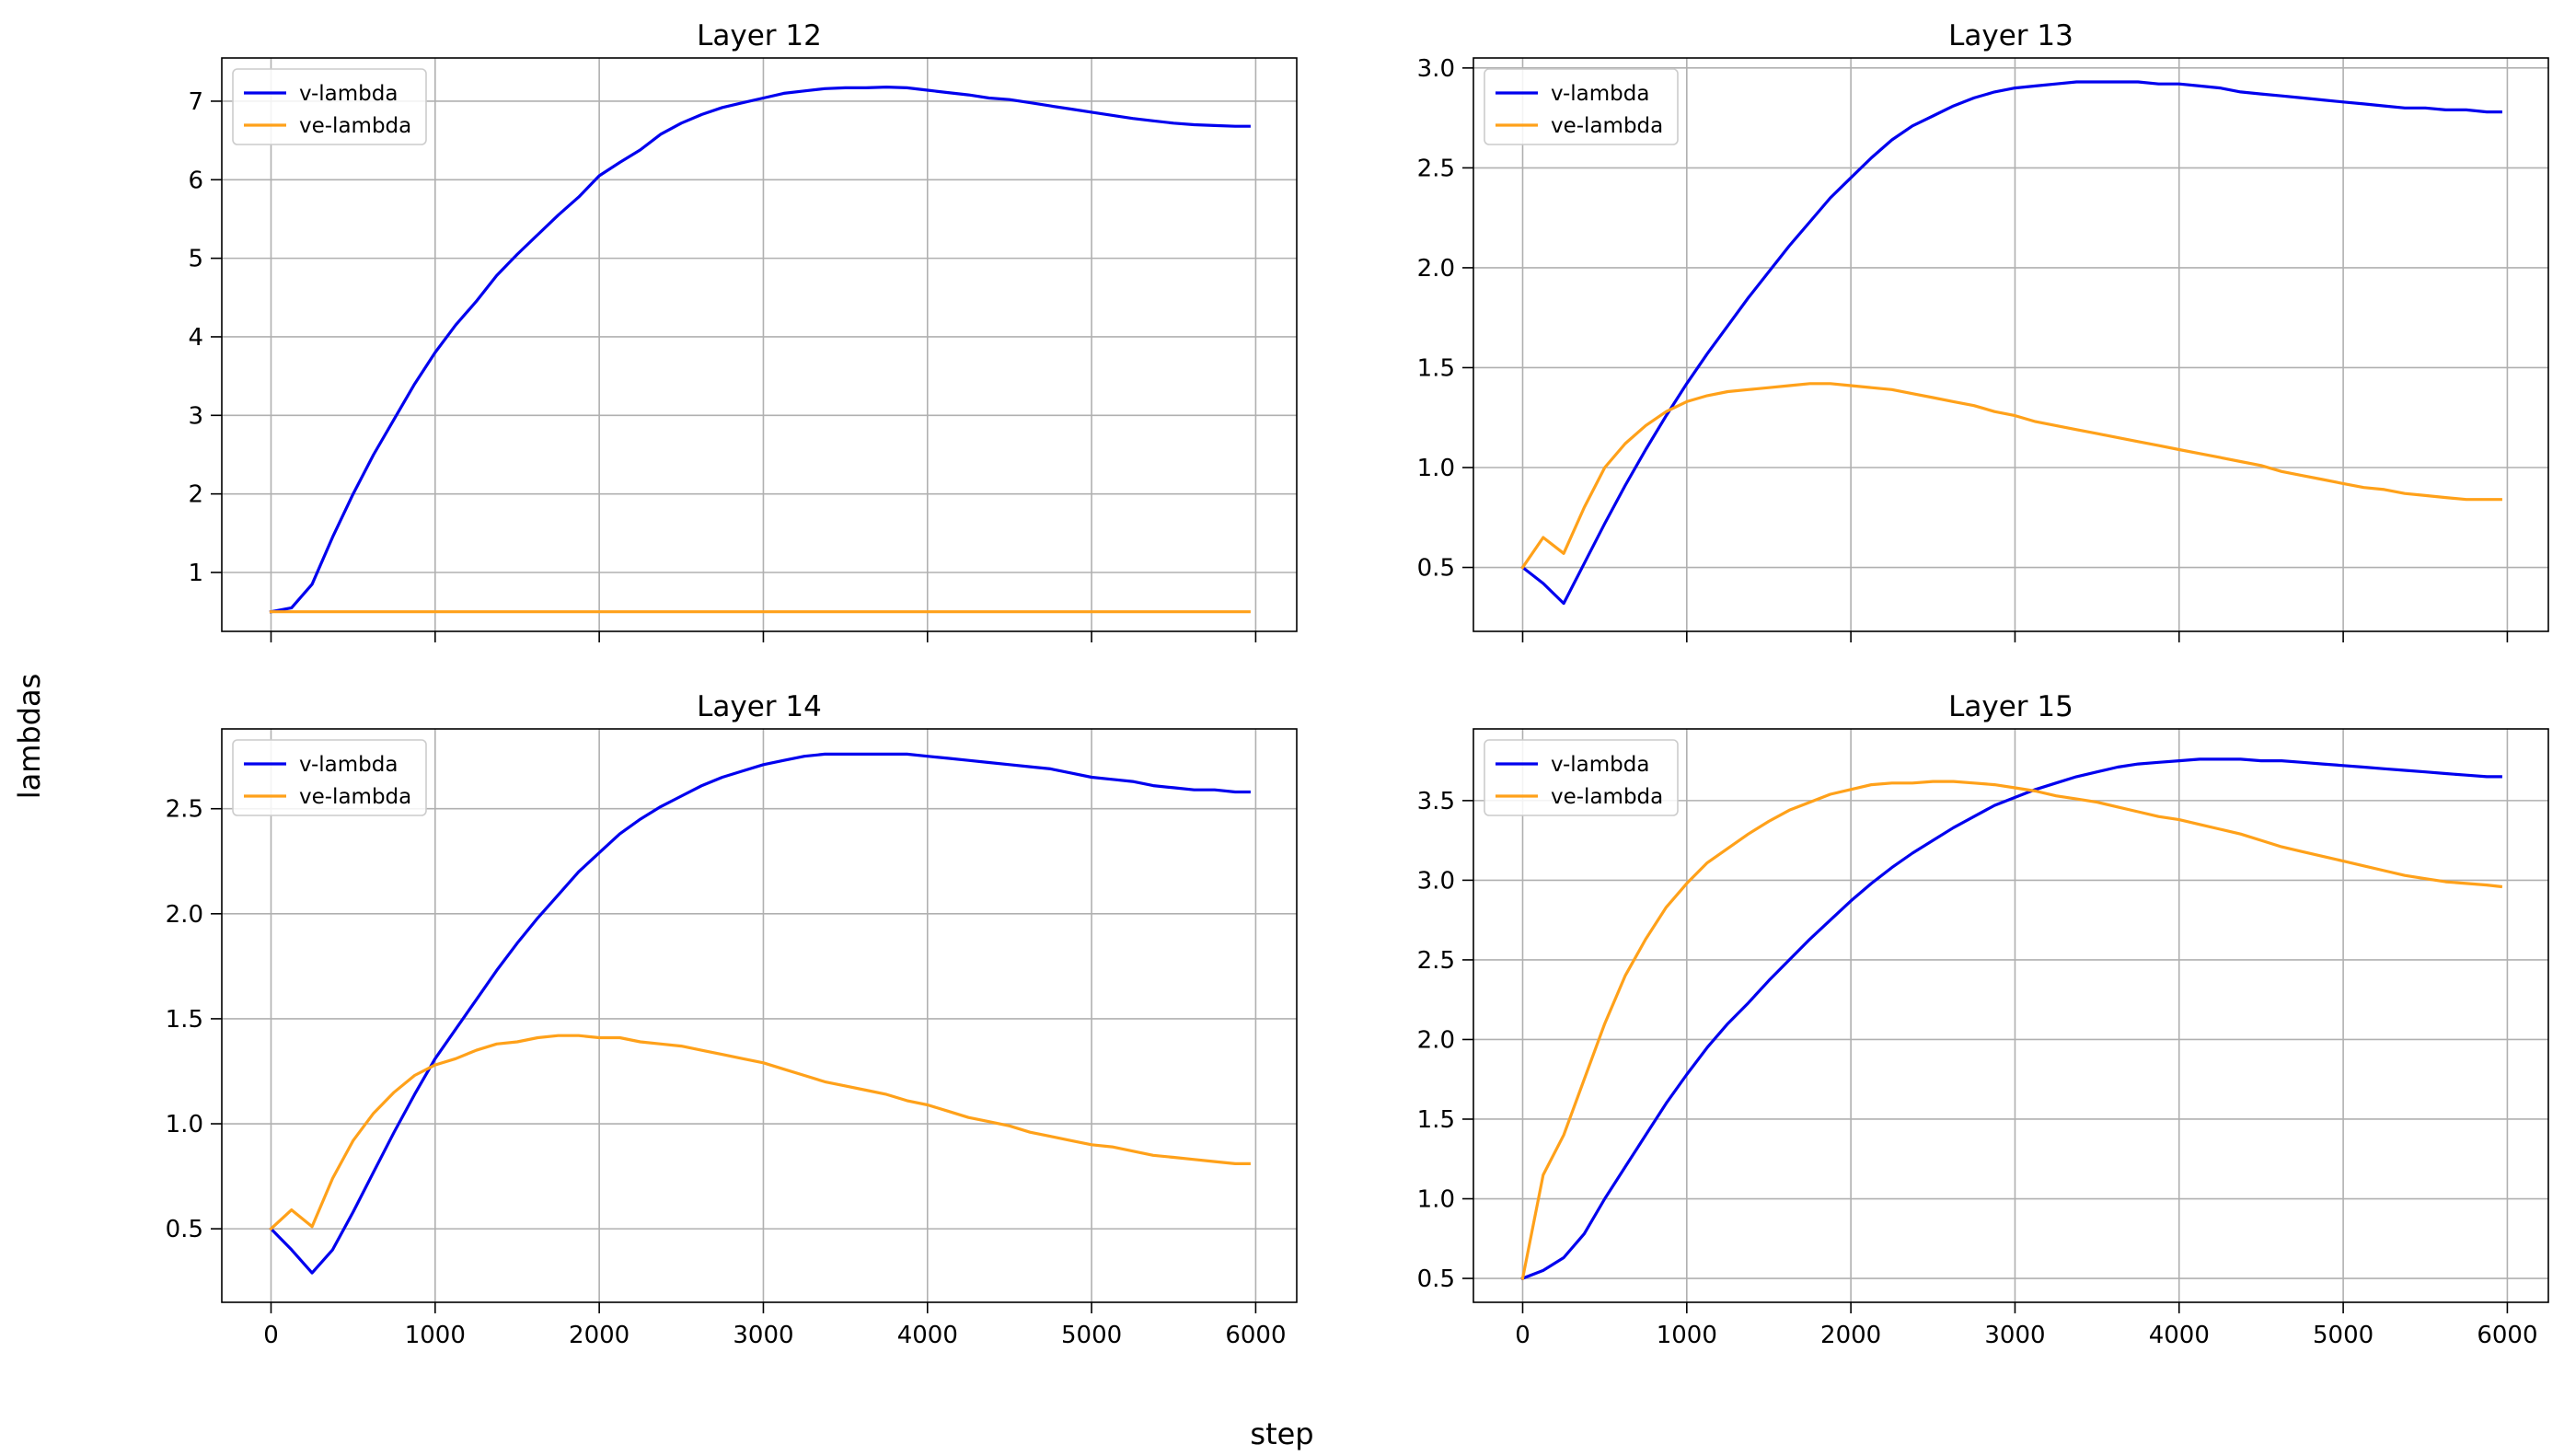 The height and width of the screenshot is (1456, 2564). What do you see at coordinates (196, 102) in the screenshot?
I see `y-tick-label: 7` at bounding box center [196, 102].